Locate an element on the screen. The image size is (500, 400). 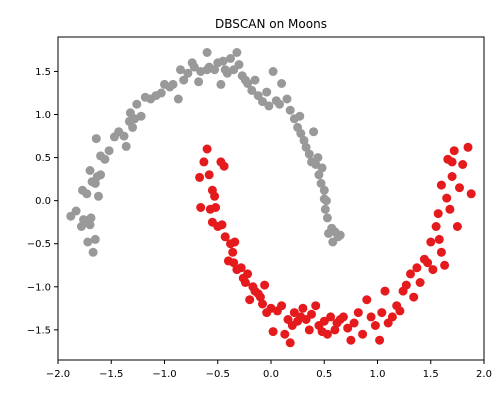
x-axis: −2.0 −1.5 −1.0 −0.5 0.0 0.5 1.0 1.5 2.0 is located at coordinates (269, 370).